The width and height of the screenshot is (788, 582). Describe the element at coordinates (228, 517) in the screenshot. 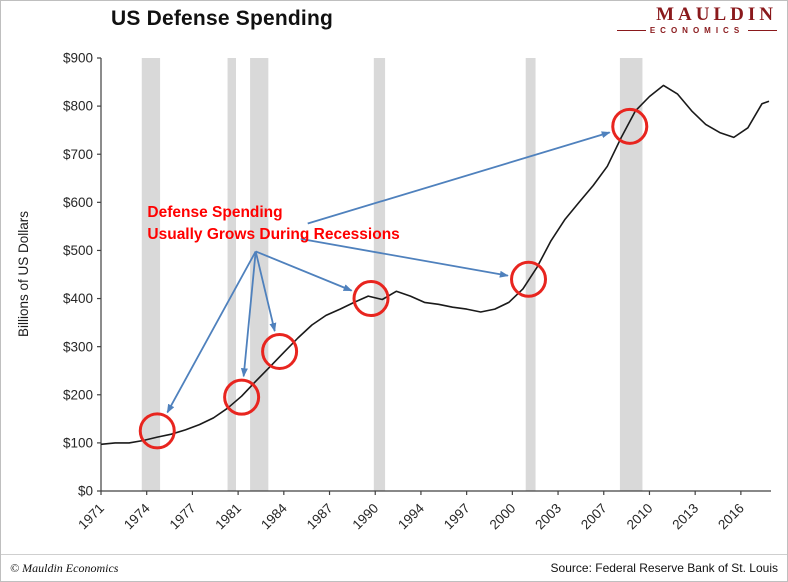

I see `x-tick-label: 1981` at that location.